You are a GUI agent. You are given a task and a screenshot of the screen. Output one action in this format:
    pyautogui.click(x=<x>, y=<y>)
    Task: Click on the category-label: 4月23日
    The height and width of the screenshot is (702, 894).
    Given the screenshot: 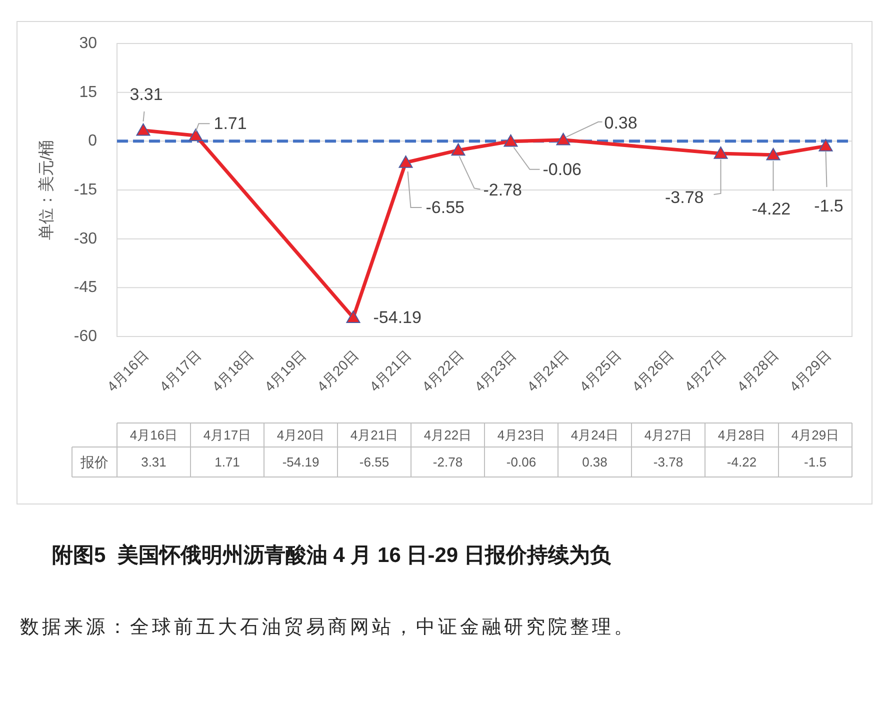 What is the action you would take?
    pyautogui.click(x=521, y=435)
    